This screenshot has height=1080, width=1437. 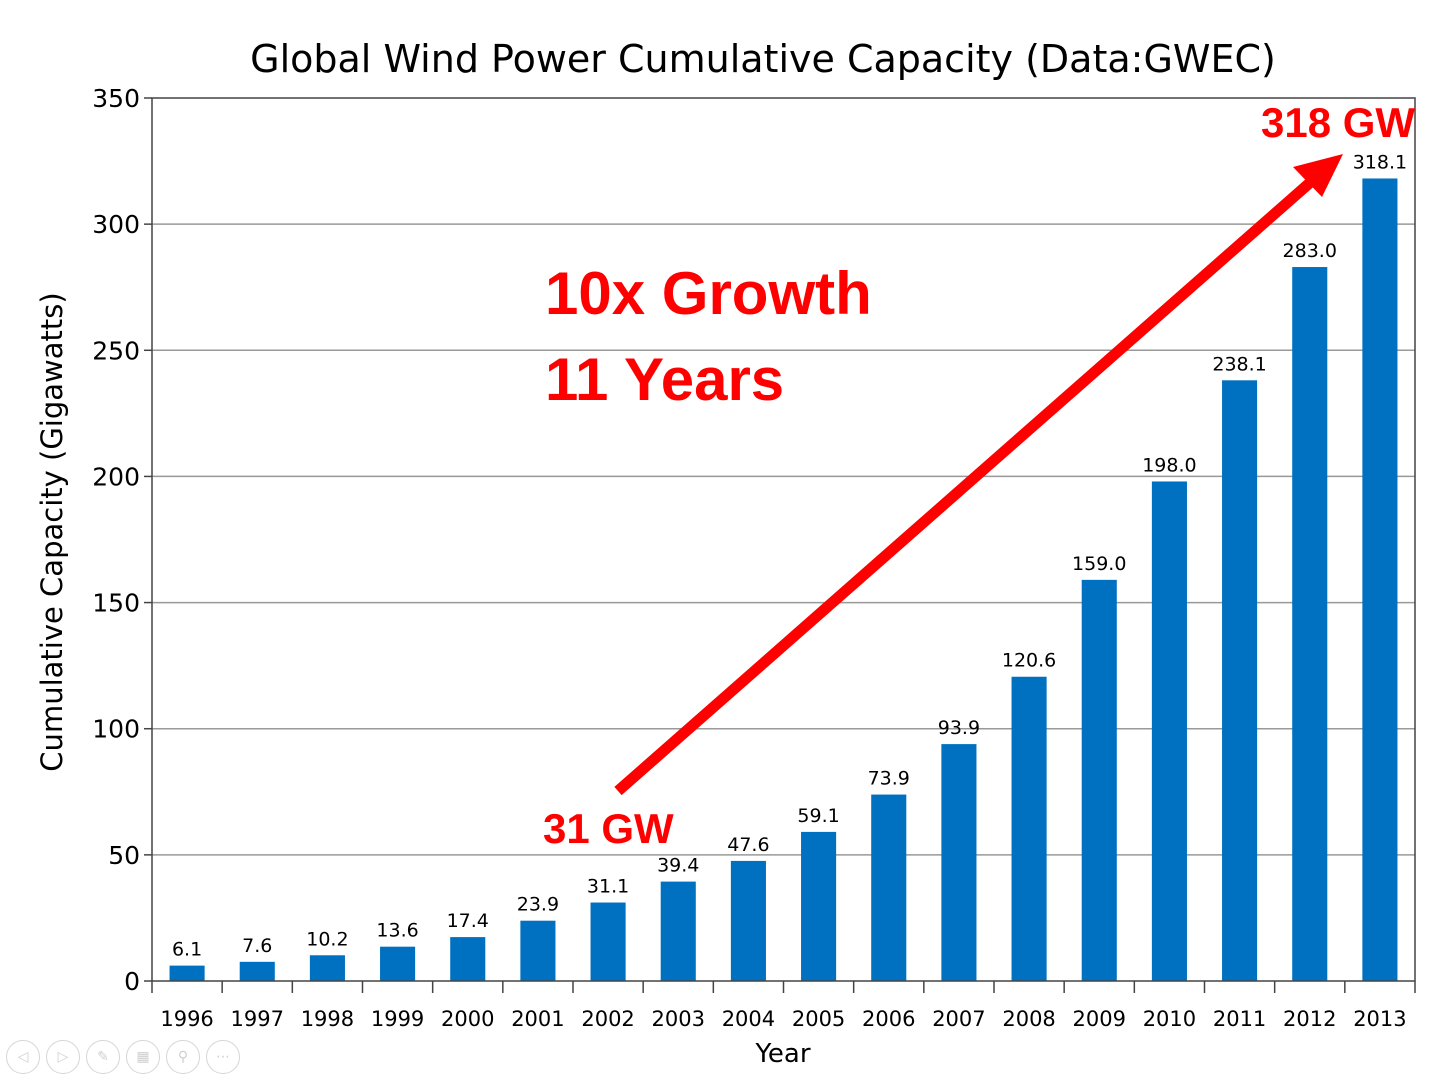 I want to click on x-tick-label-2009: 2009, so click(x=1099, y=1019).